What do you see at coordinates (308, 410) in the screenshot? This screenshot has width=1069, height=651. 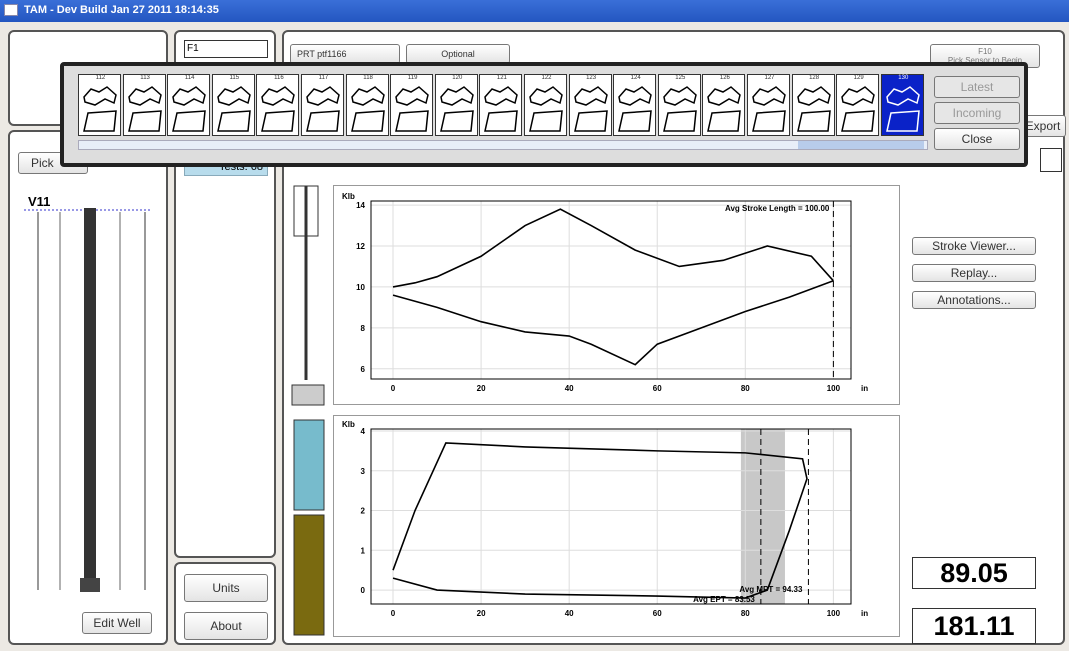 I see `pump-schematic` at bounding box center [308, 410].